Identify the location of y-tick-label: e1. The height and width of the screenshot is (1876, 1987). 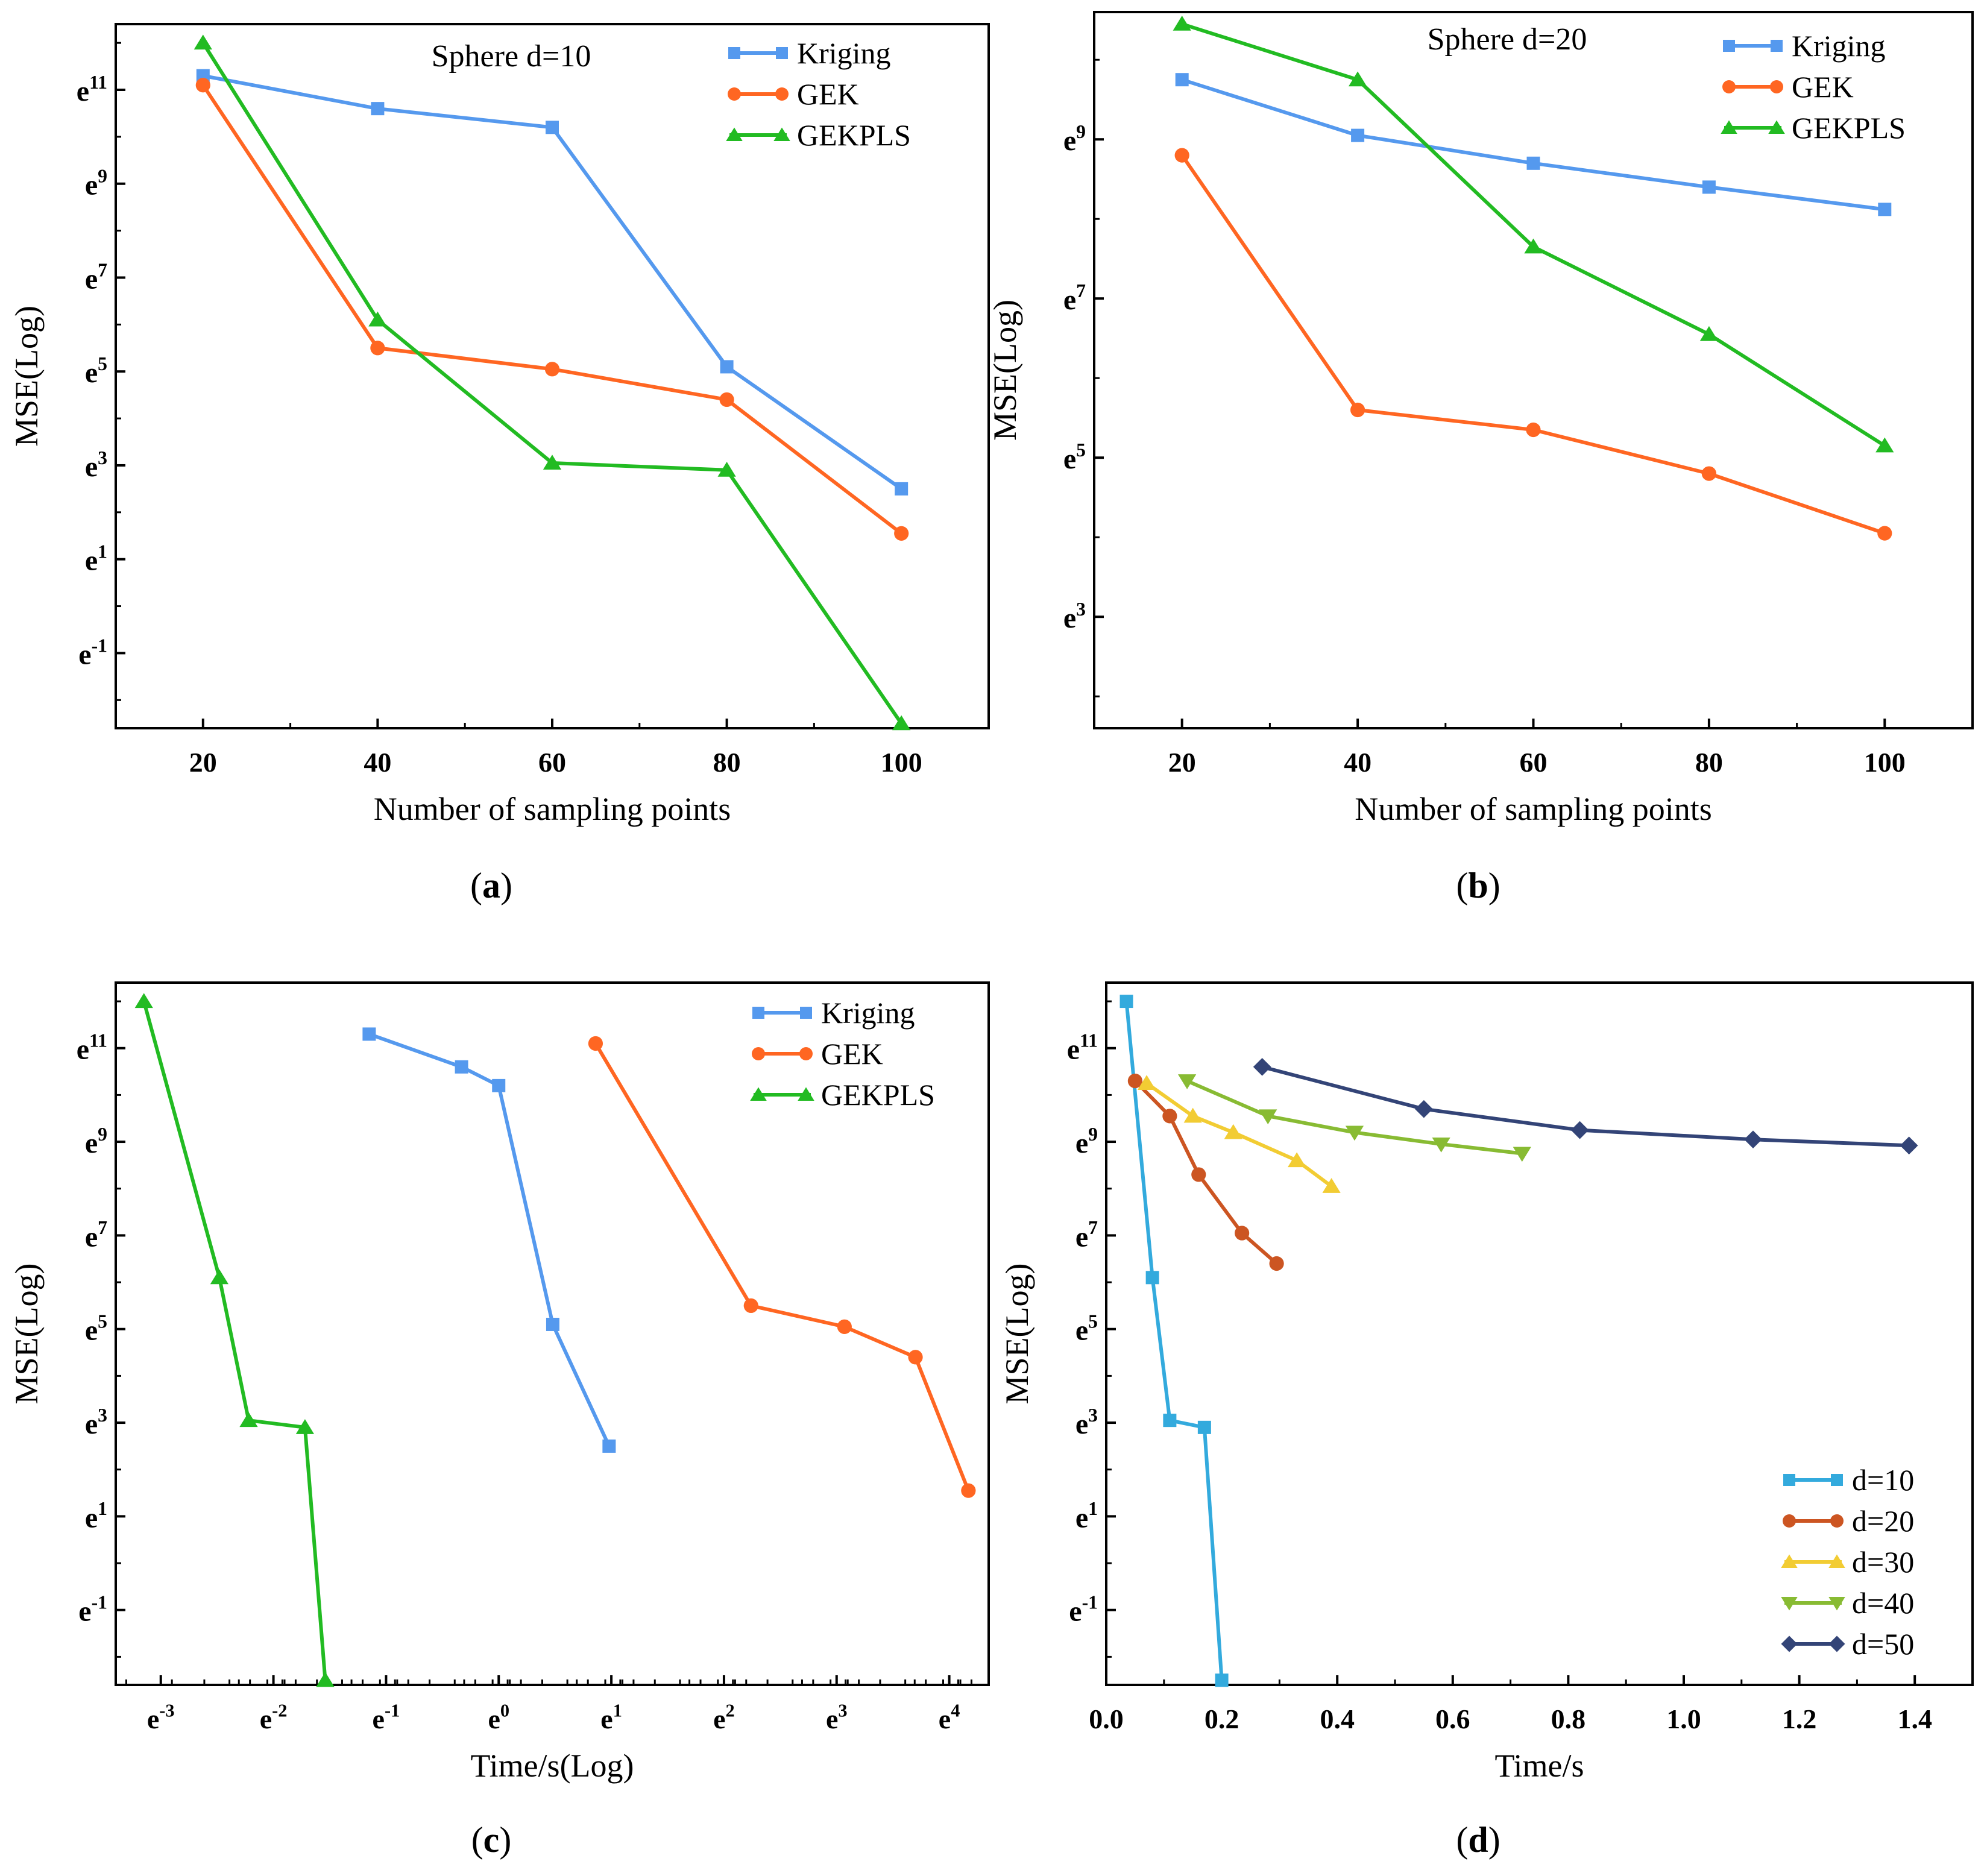
(96, 559).